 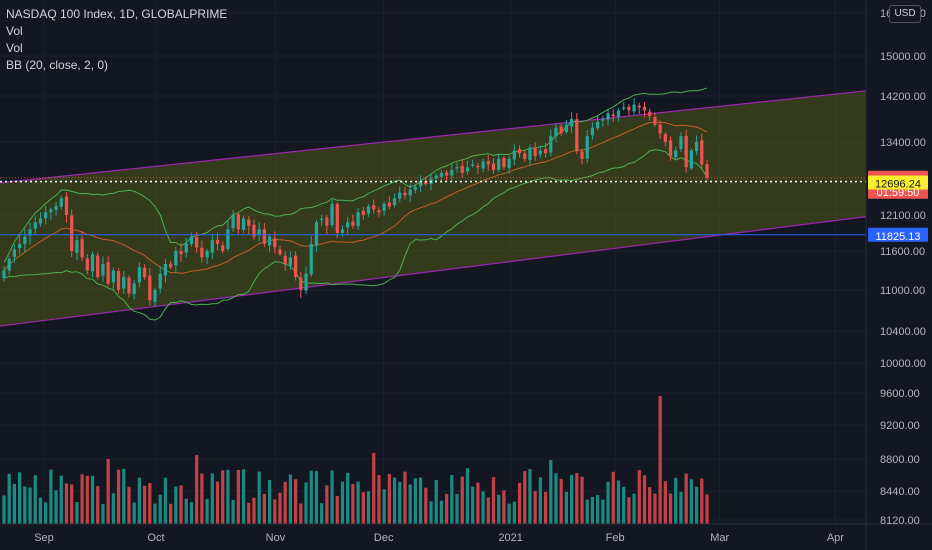 What do you see at coordinates (835, 538) in the screenshot?
I see `time-tick-label: Apr` at bounding box center [835, 538].